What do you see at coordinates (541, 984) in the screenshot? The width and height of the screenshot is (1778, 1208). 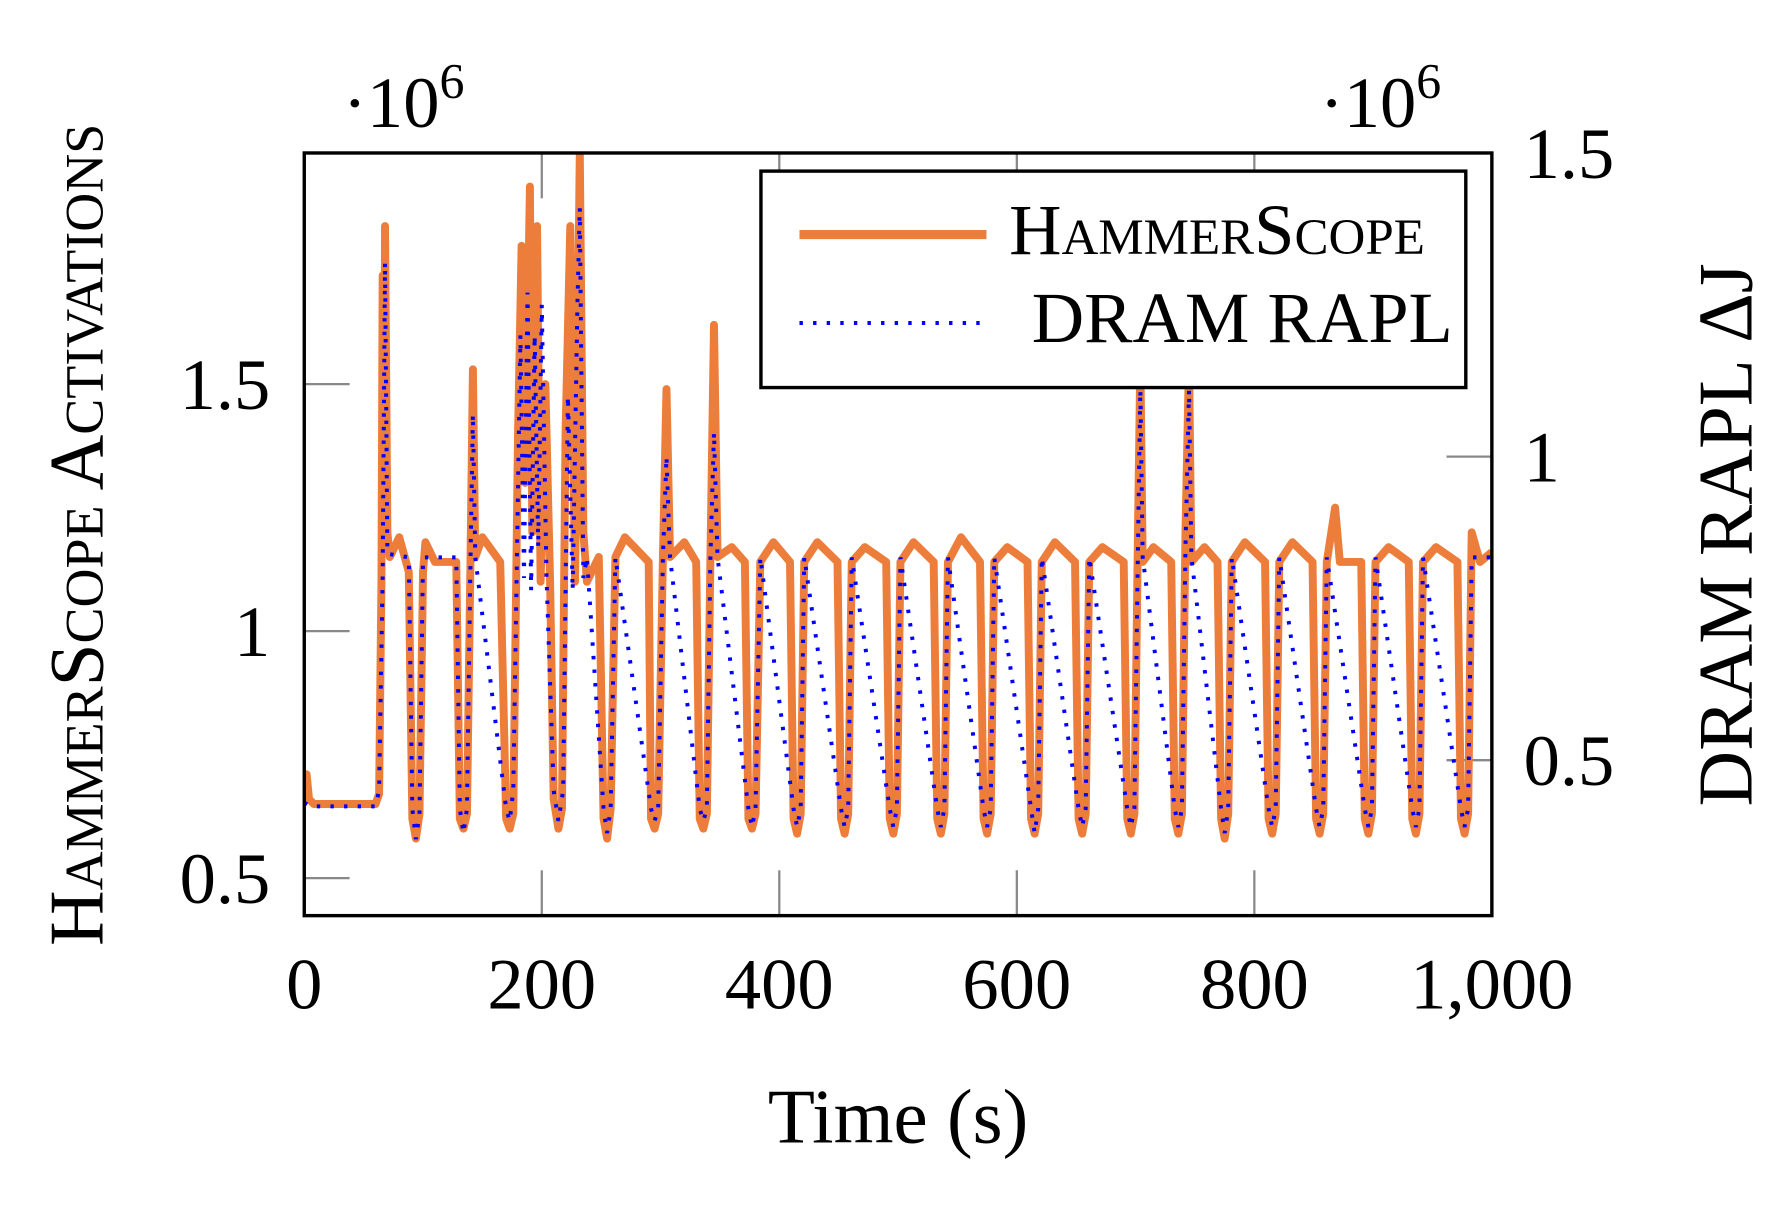 I see `x-tick-label: 200` at bounding box center [541, 984].